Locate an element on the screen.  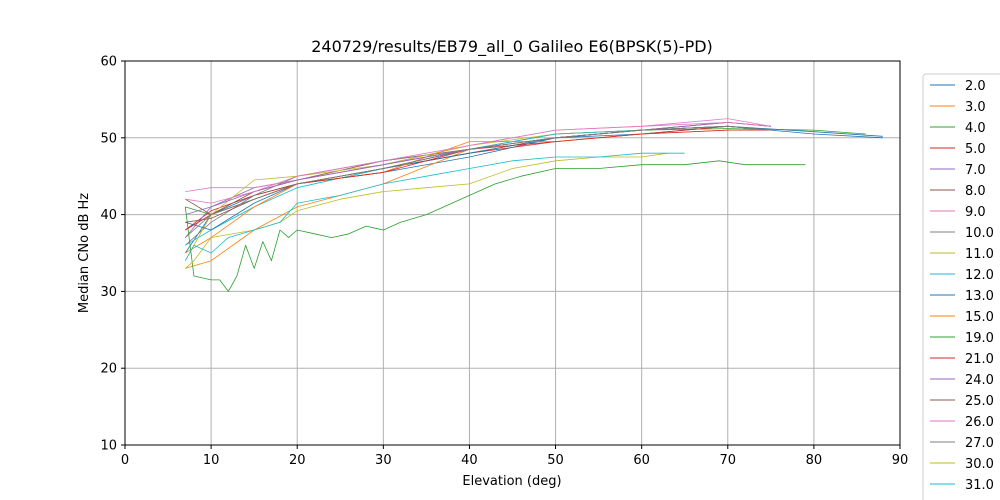
x-tick-label: 30 is located at coordinates (383, 460).